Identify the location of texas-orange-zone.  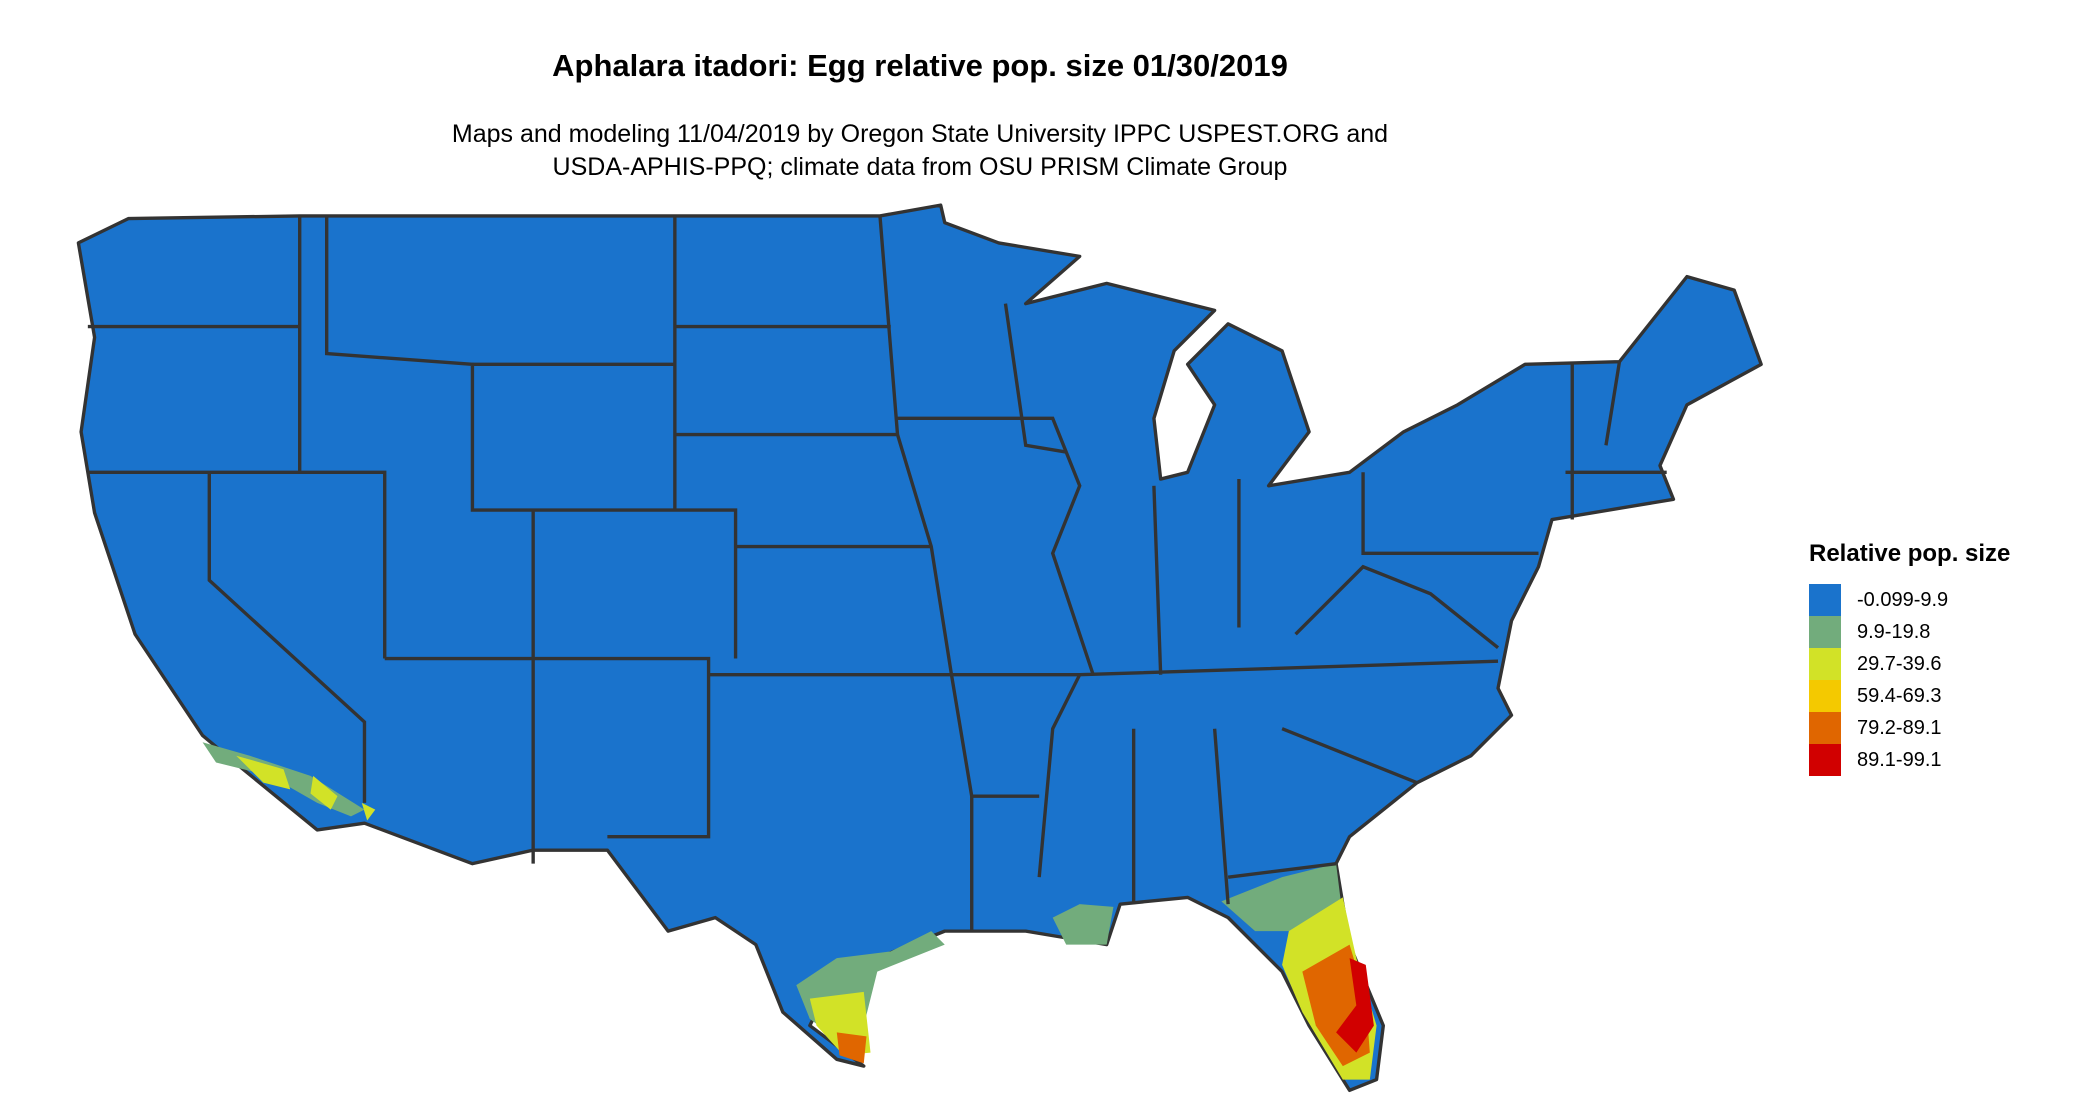
(851, 1048).